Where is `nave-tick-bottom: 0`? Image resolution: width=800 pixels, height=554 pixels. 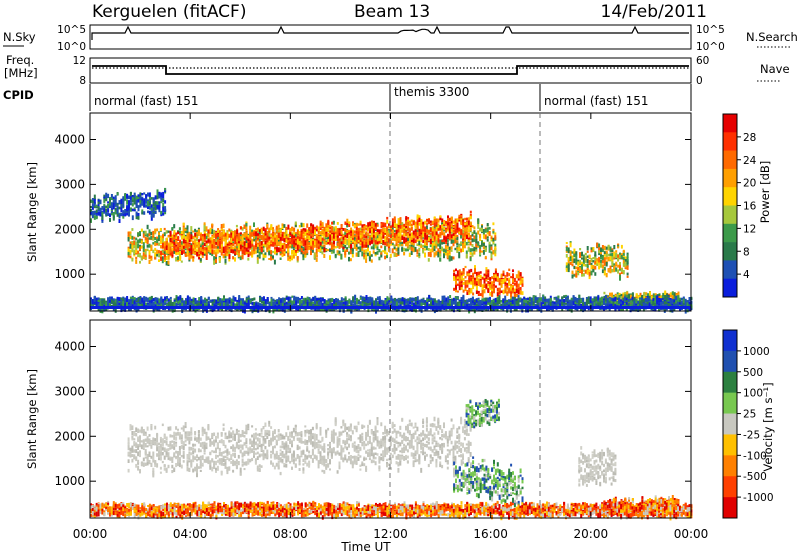 nave-tick-bottom: 0 is located at coordinates (699, 81).